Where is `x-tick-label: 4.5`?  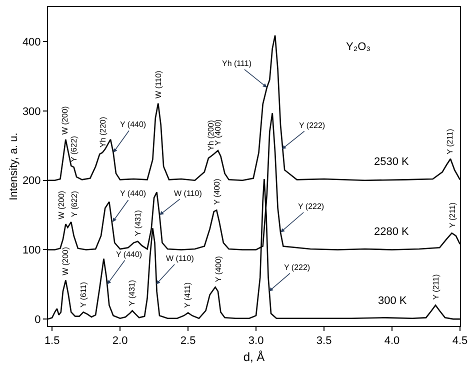
x-tick-label: 4.5 is located at coordinates (460, 341).